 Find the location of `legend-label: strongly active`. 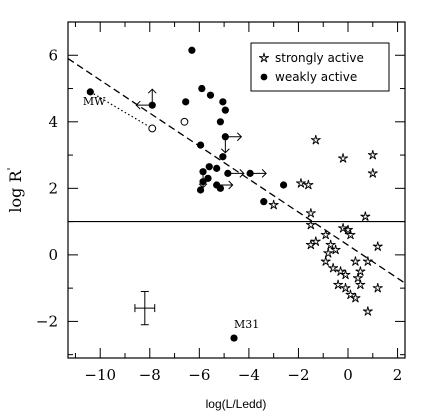

legend-label: strongly active is located at coordinates (319, 58).